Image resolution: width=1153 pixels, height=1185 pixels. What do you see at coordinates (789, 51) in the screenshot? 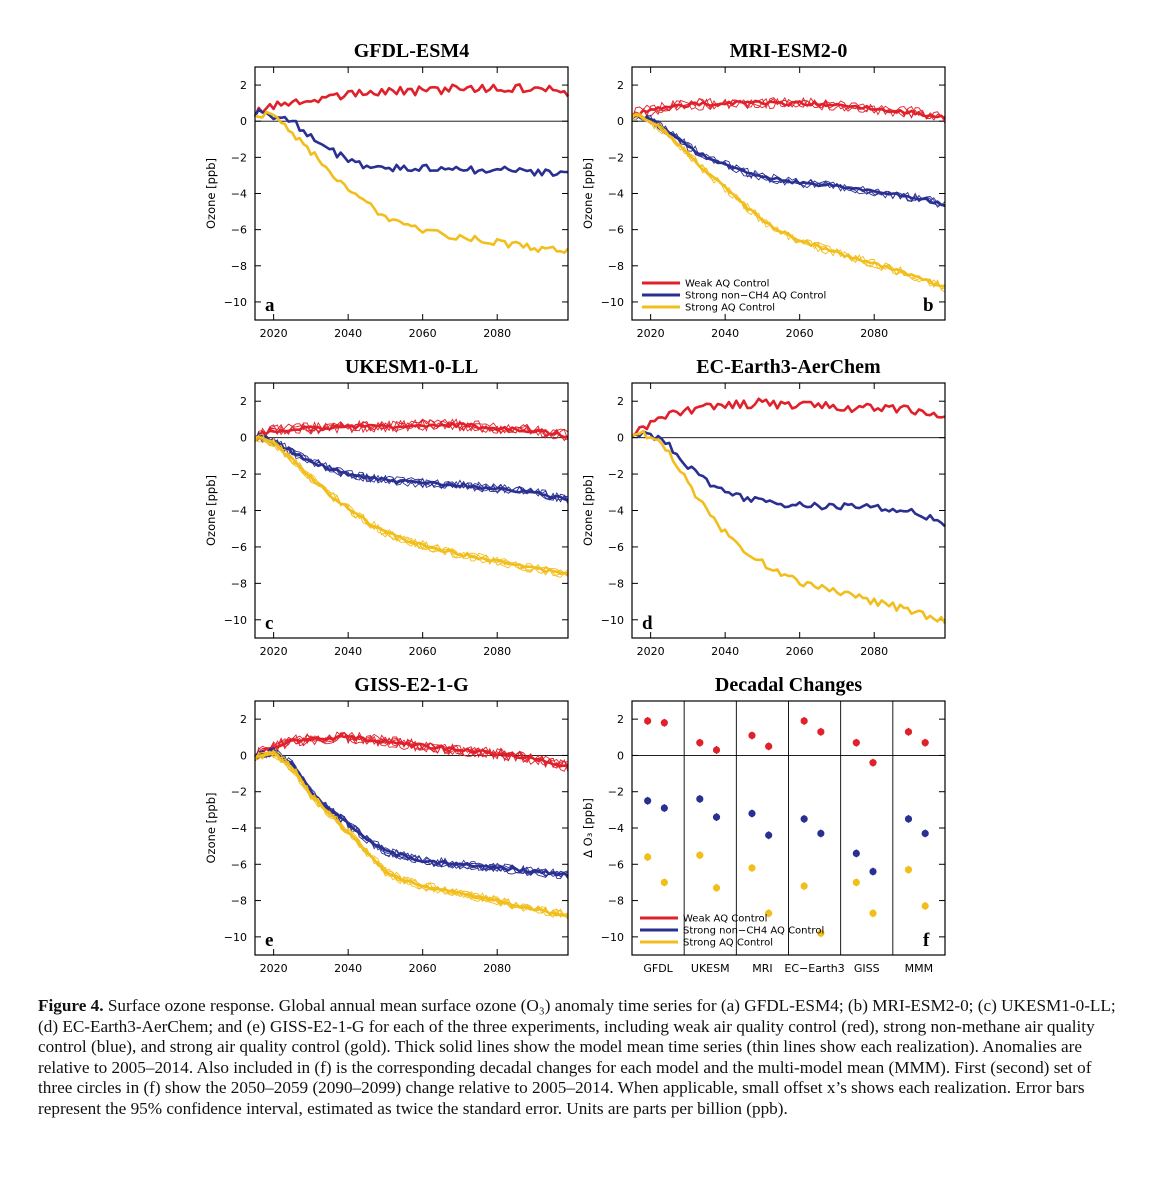
I see `panel-title: MRI-ESM2-0` at bounding box center [789, 51].